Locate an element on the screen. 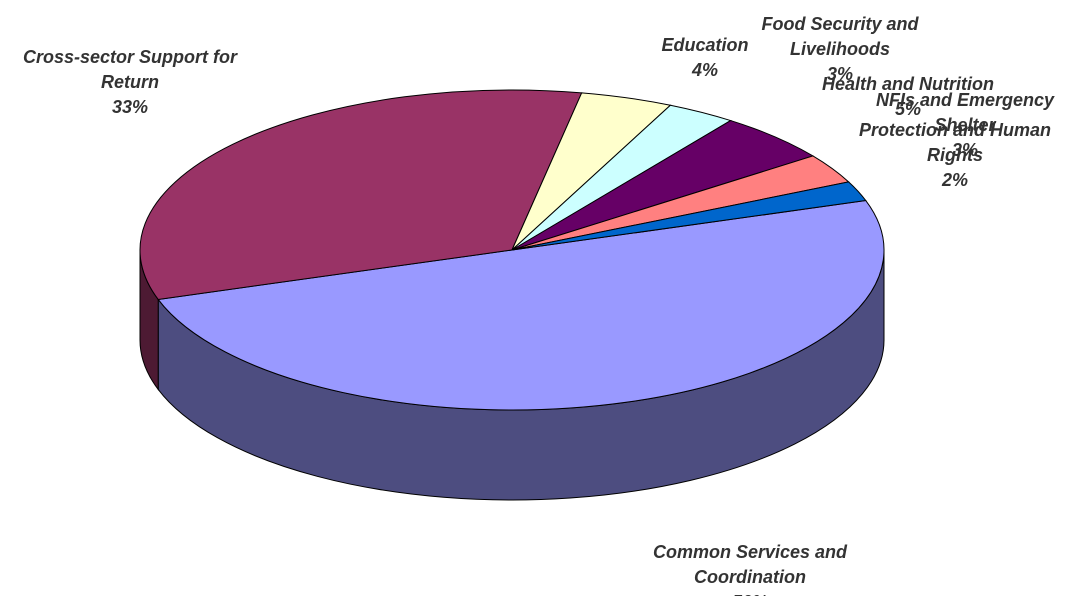 Image resolution: width=1087 pixels, height=596 pixels. slice-label: Food Security and Livelihoods 3% is located at coordinates (840, 49).